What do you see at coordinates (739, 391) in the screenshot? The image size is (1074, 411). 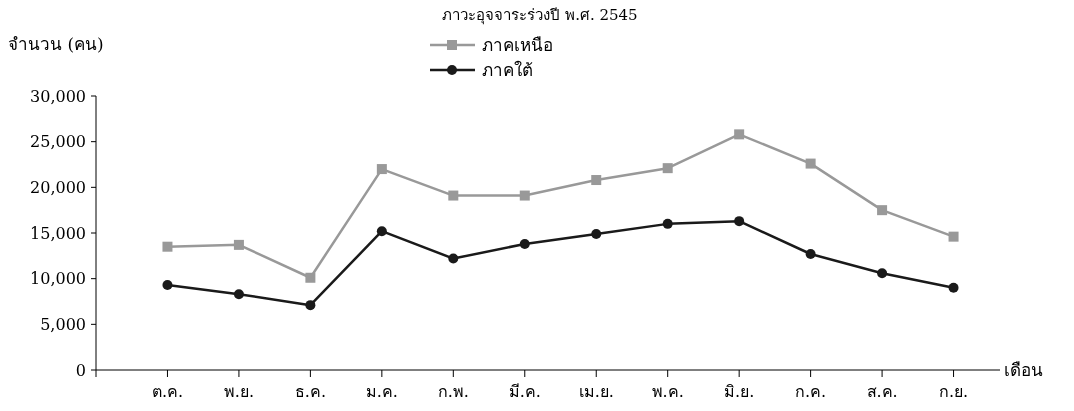 I see `x-tick-label: มิ.ย.` at bounding box center [739, 391].